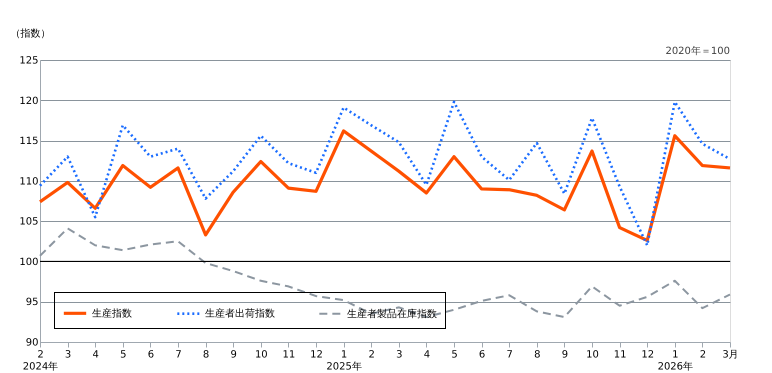 The width and height of the screenshot is (772, 373). I want to click on x-tick-label: 1 2026年, so click(676, 361).